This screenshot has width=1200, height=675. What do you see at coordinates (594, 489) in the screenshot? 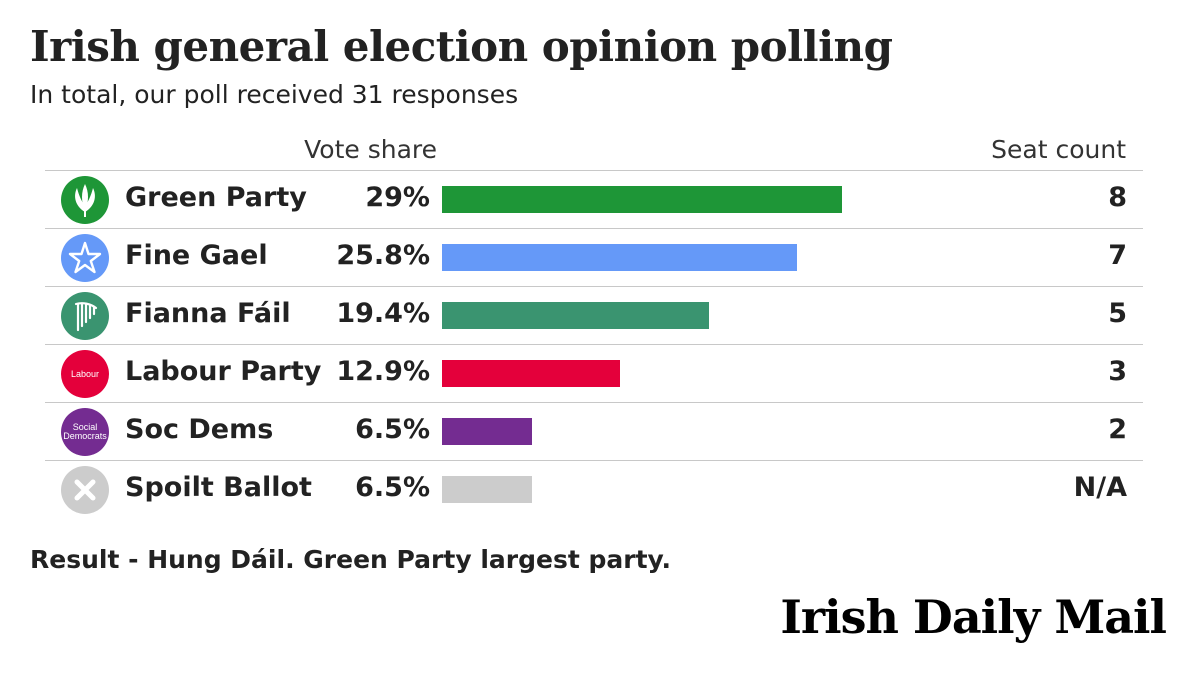
I see `table-row: Spoilt Ballot 6.5% N/A` at bounding box center [594, 489].